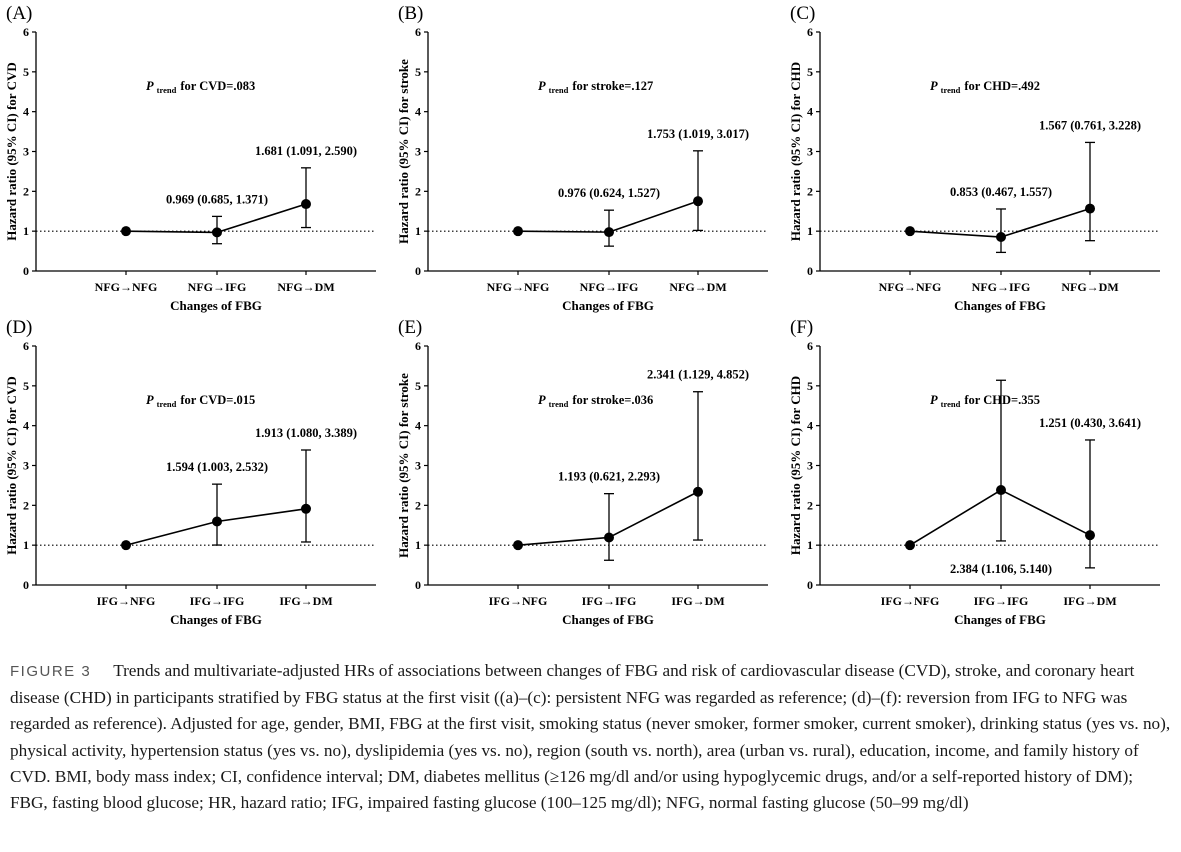 The height and width of the screenshot is (852, 1181). What do you see at coordinates (698, 134) in the screenshot?
I see `data-label: 1.753 (1.019, 3.017)` at bounding box center [698, 134].